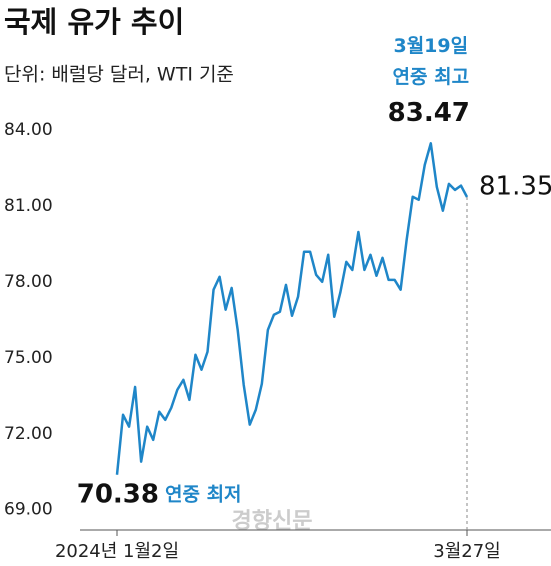 This screenshot has height=566, width=551. Describe the element at coordinates (117, 551) in the screenshot. I see `x-tick-label: 2024년 1월2일` at that location.